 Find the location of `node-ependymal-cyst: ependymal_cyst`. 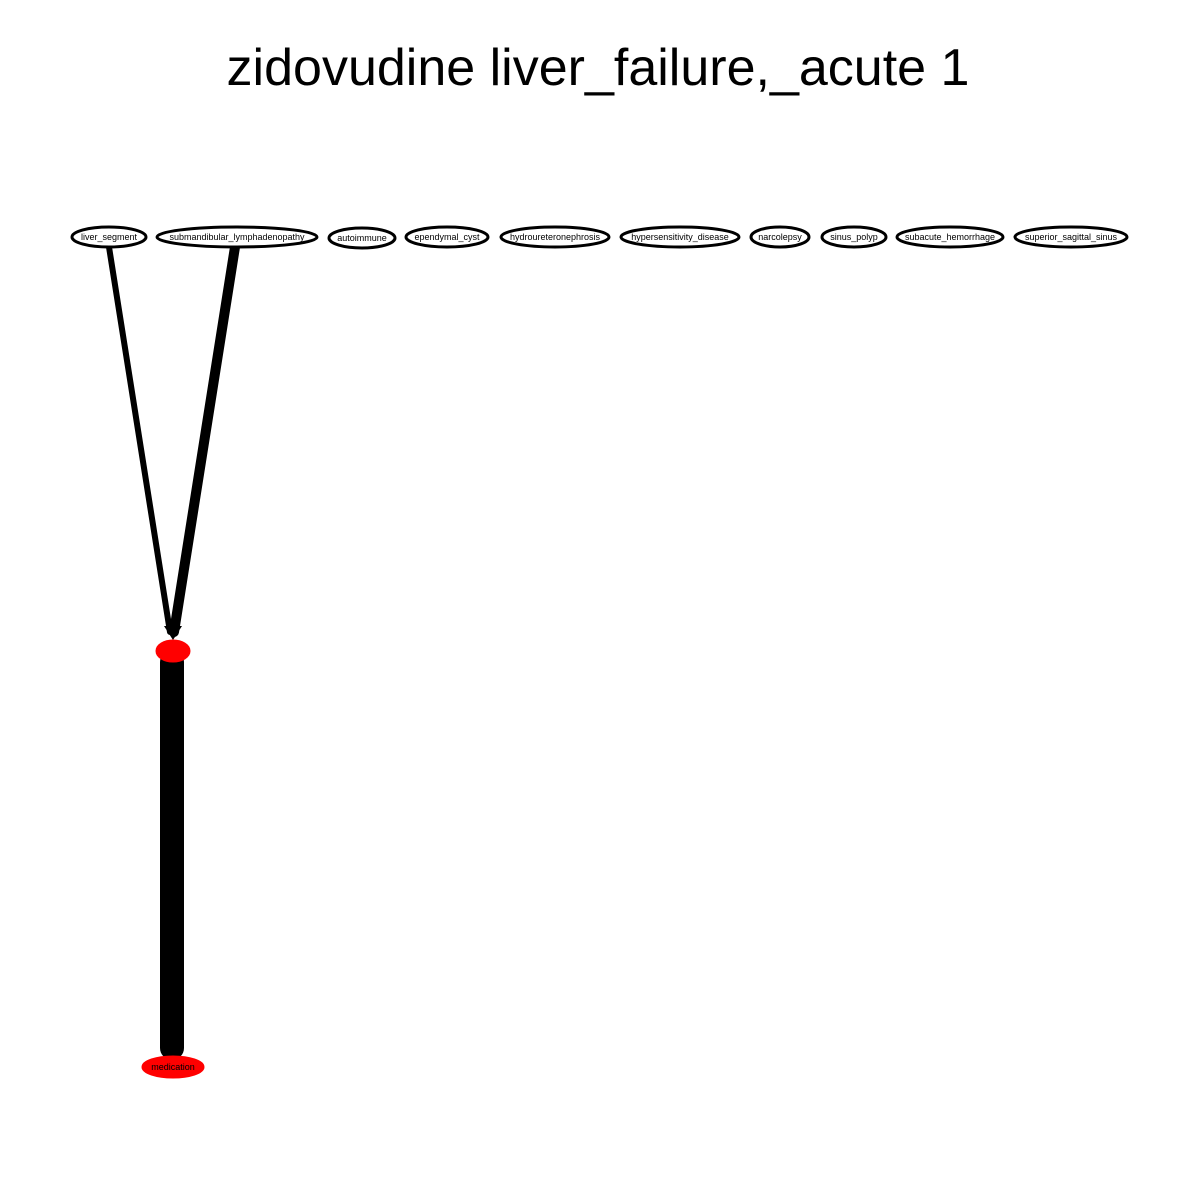

node-ependymal-cyst: ependymal_cyst is located at coordinates (447, 237).